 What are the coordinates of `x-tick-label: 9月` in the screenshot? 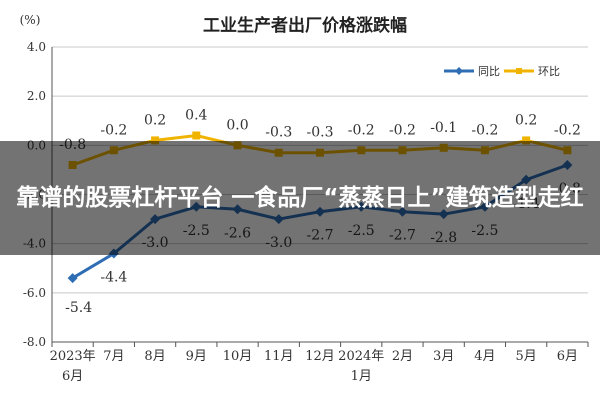 It's located at (196, 356).